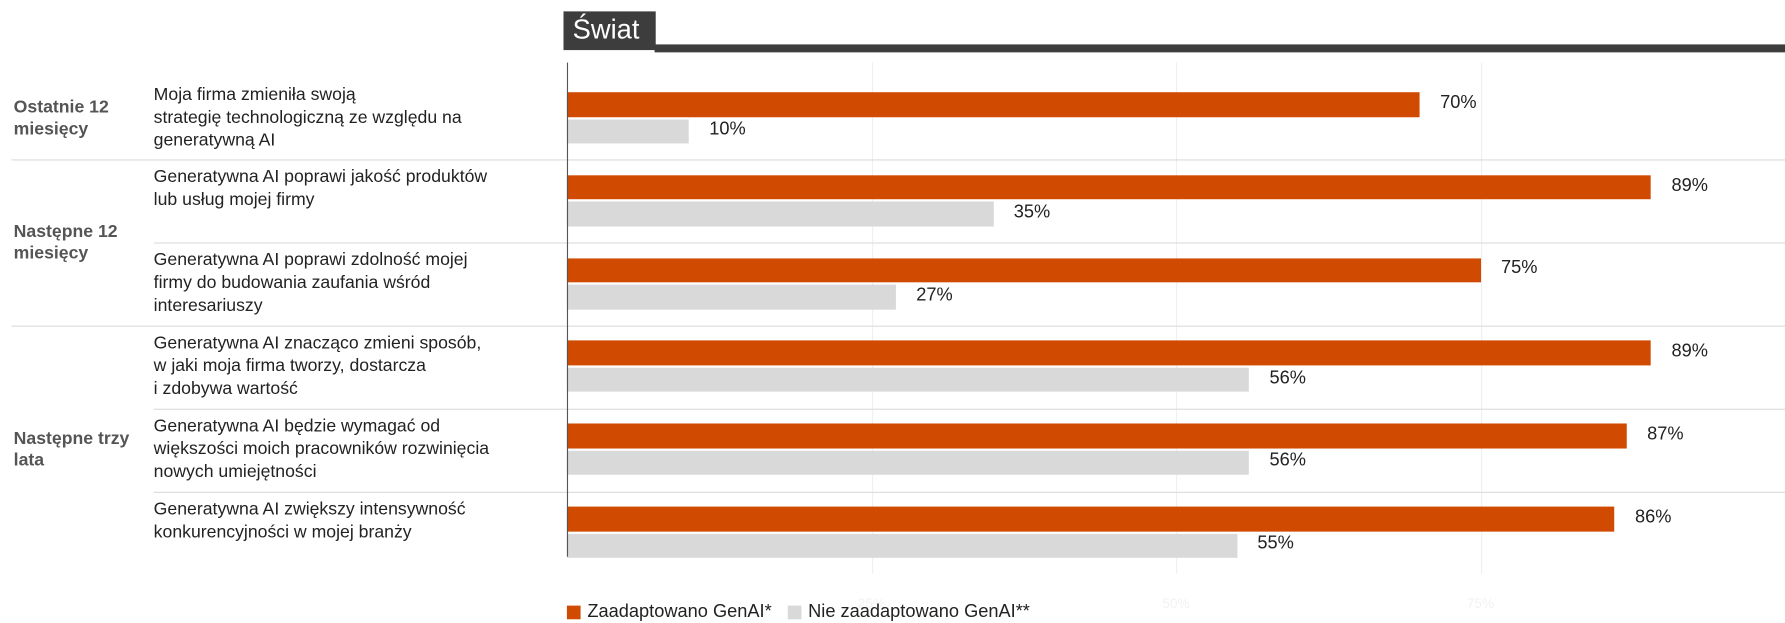 The image size is (1785, 623). Describe the element at coordinates (1665, 434) in the screenshot. I see `value-label: 87%` at that location.